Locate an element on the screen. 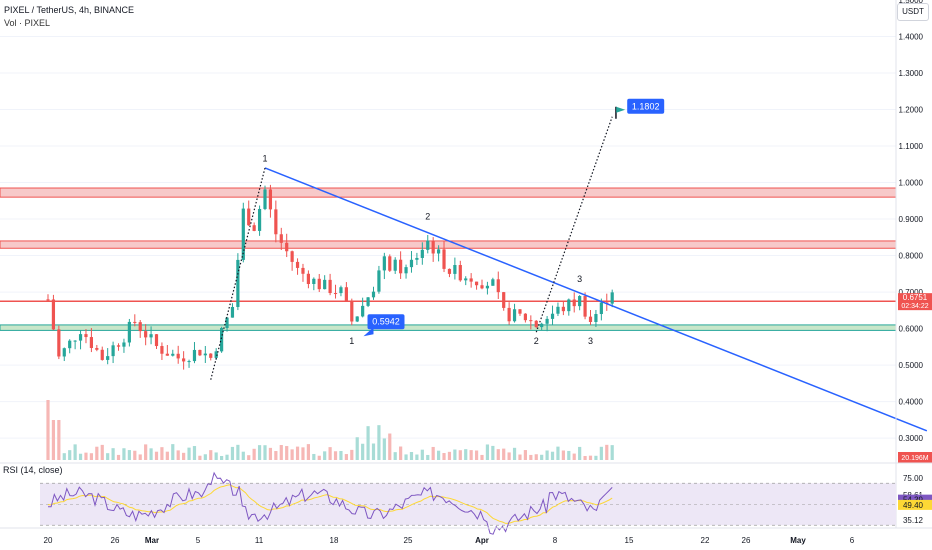 This screenshot has height=550, width=932. price-tick: 0.3000 is located at coordinates (911, 438).